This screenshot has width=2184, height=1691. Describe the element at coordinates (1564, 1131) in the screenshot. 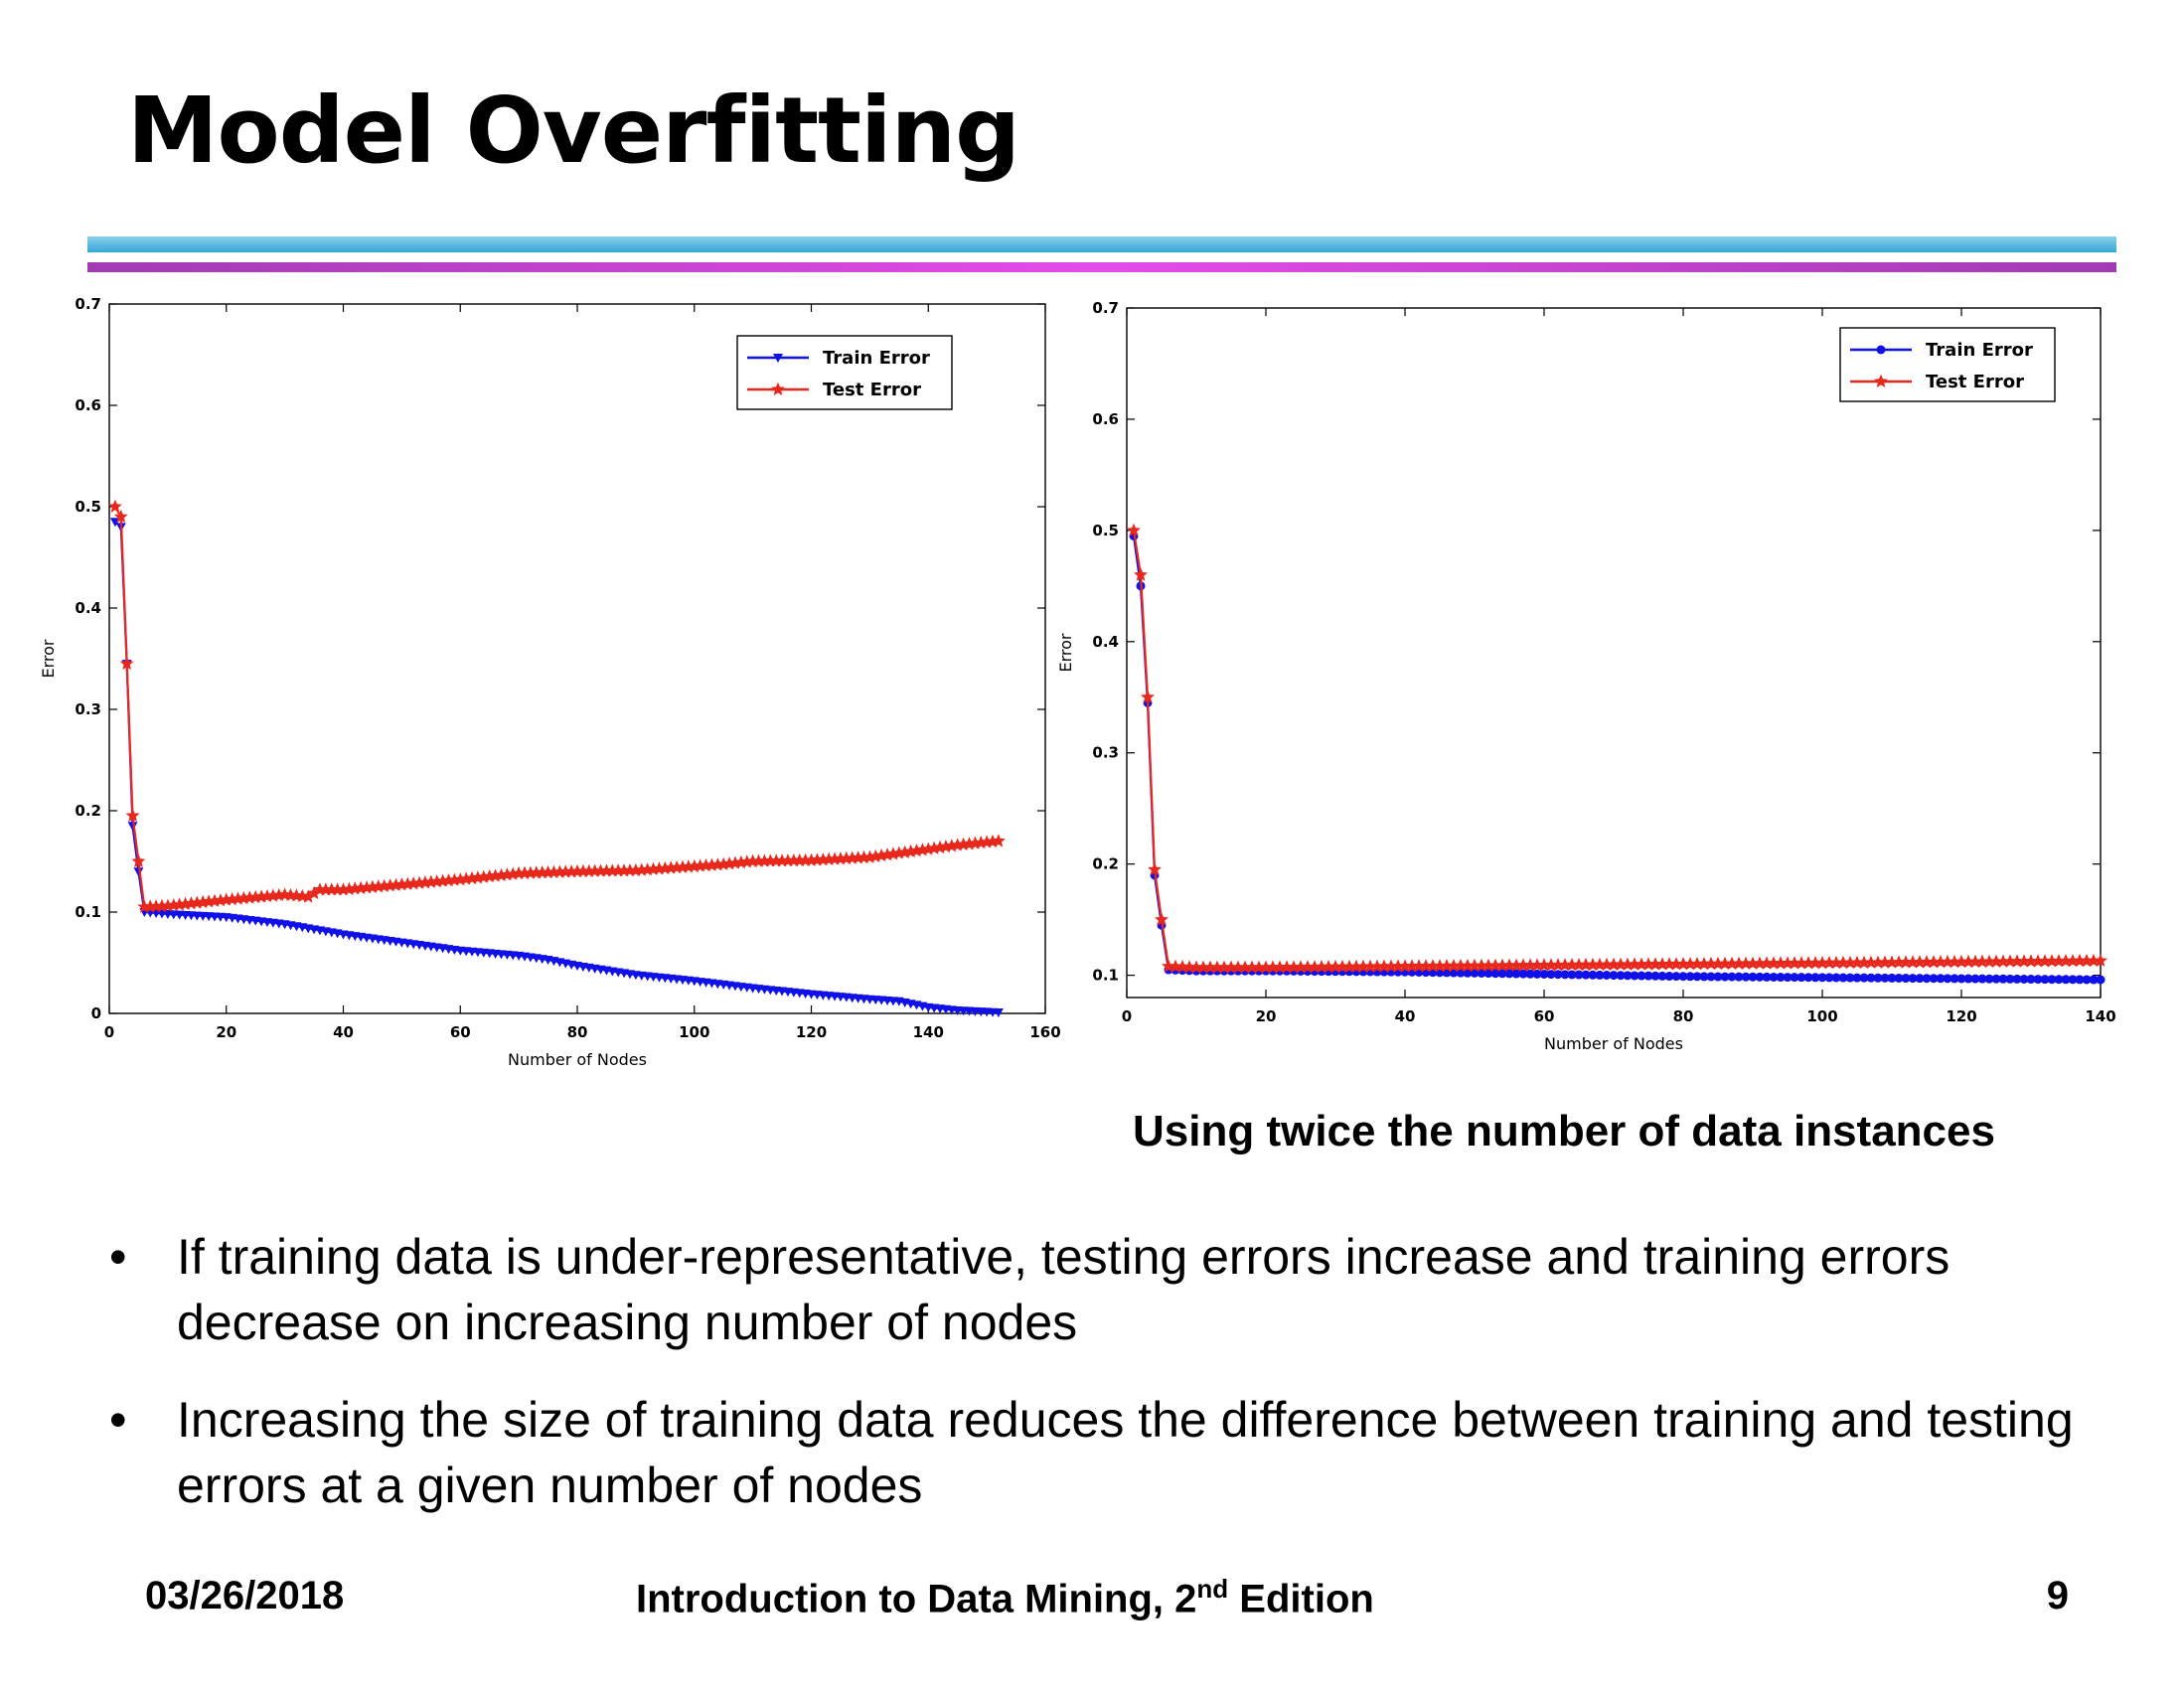

I see `chart-caption: Using twice the number of data instances` at that location.